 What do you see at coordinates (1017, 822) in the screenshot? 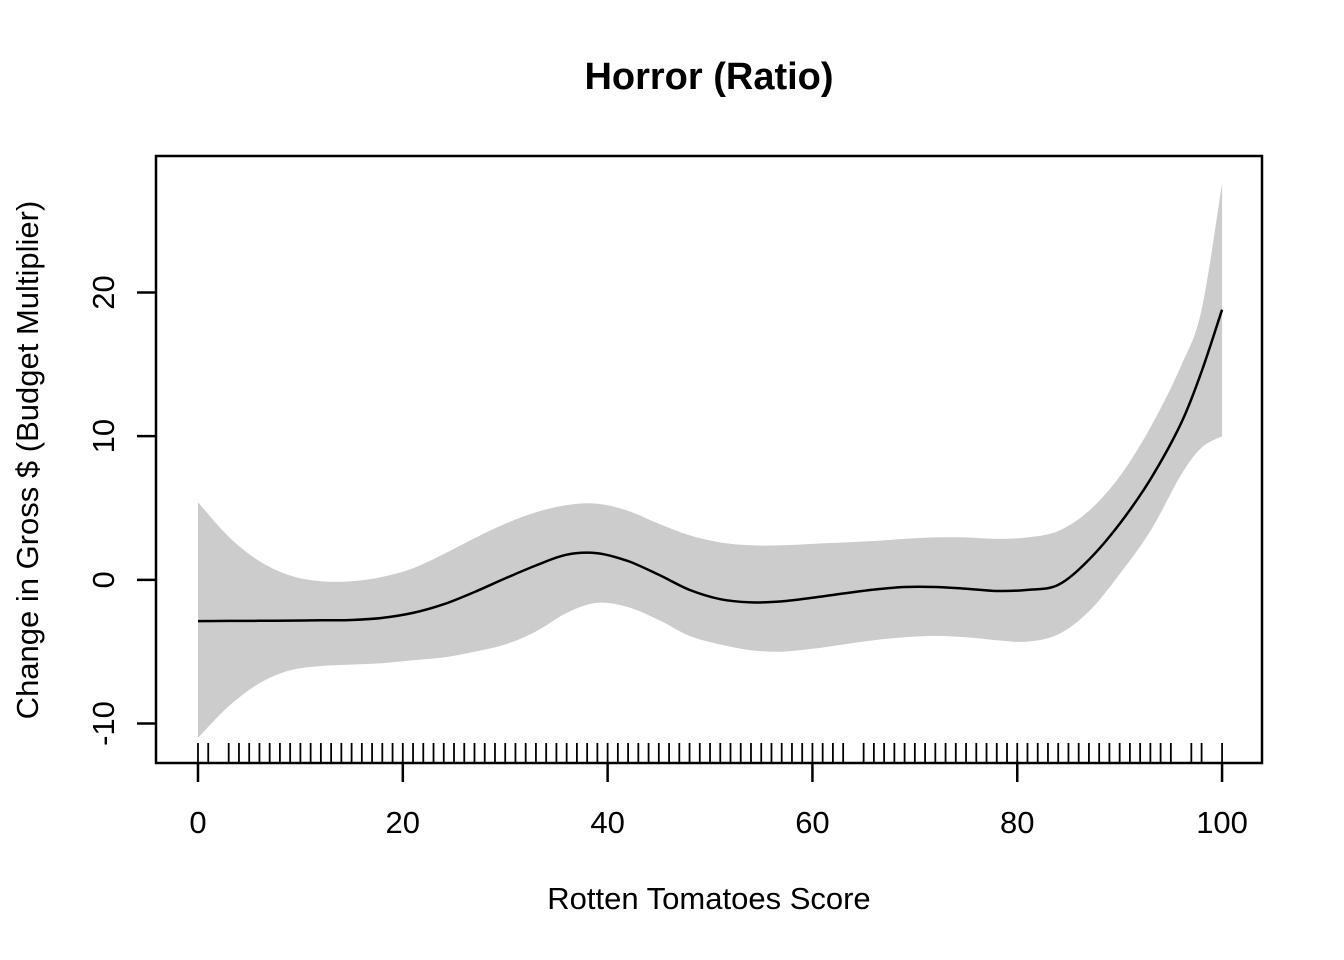
I see `x-tick-label: 80` at bounding box center [1017, 822].